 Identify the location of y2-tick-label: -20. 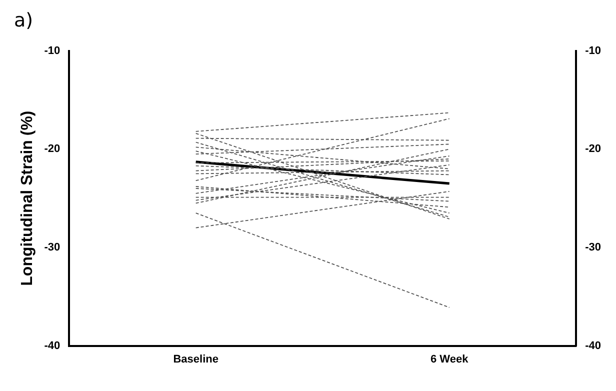
(593, 149).